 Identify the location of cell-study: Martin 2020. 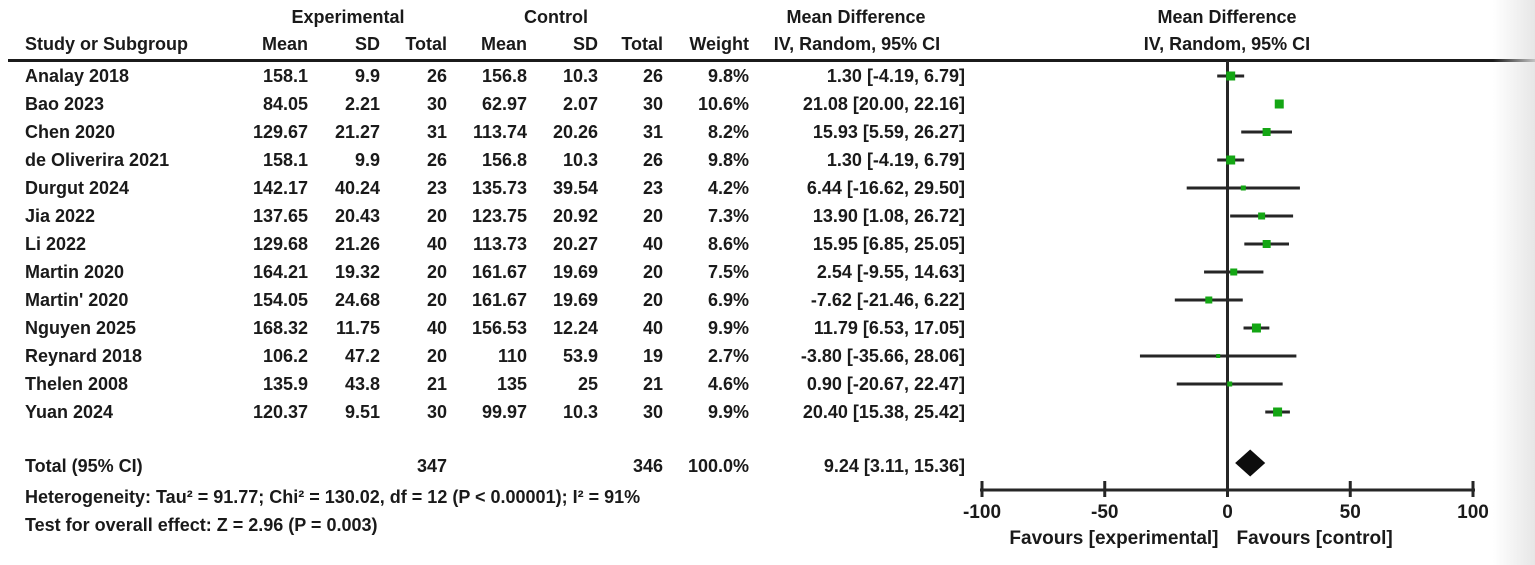
(75, 272).